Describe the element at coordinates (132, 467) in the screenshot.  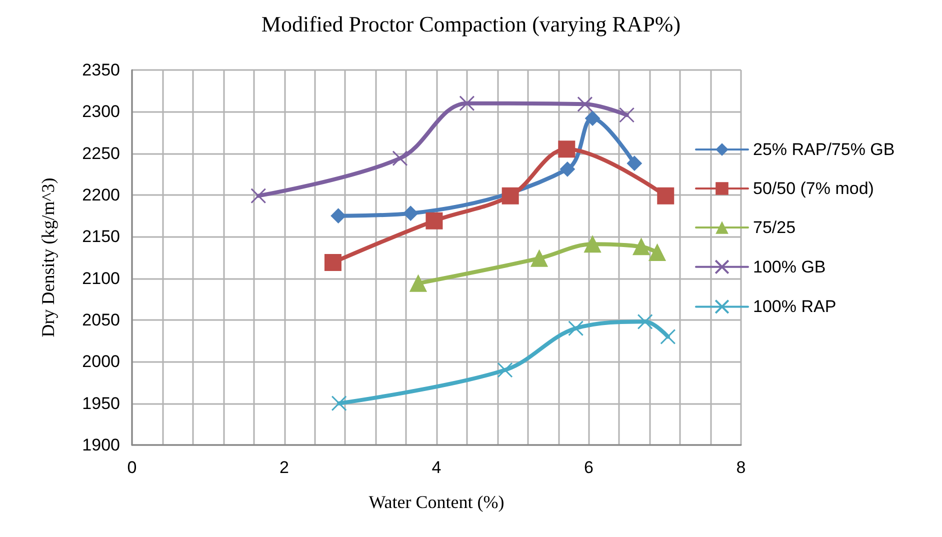
I see `x-tick-label: 0` at that location.